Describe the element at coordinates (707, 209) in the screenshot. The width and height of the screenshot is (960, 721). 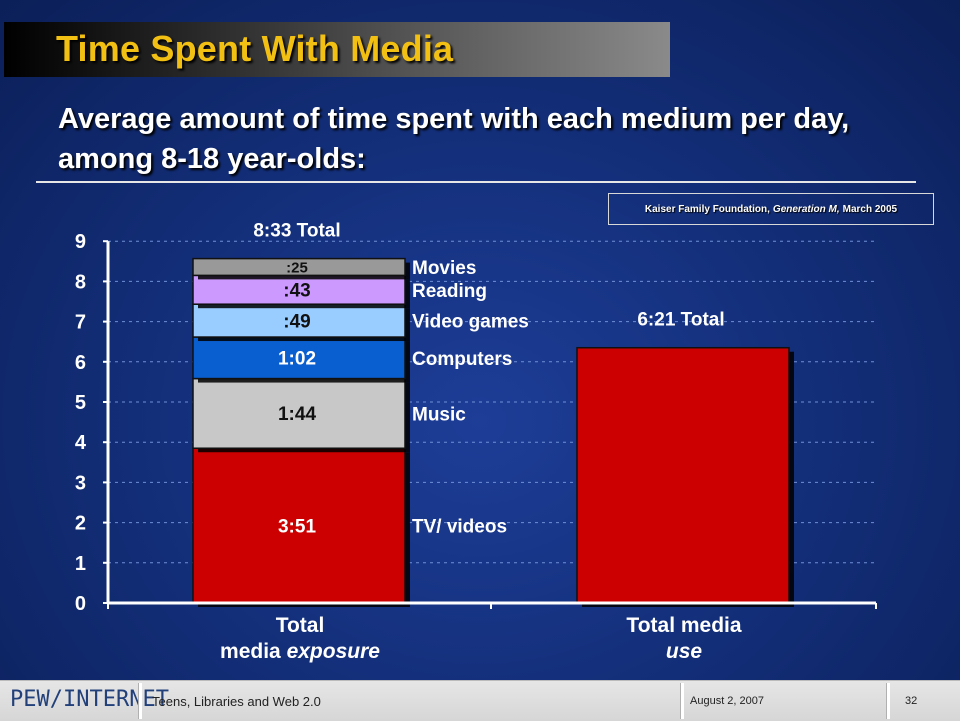
I see `source-org: Kaiser Family Foundation,` at that location.